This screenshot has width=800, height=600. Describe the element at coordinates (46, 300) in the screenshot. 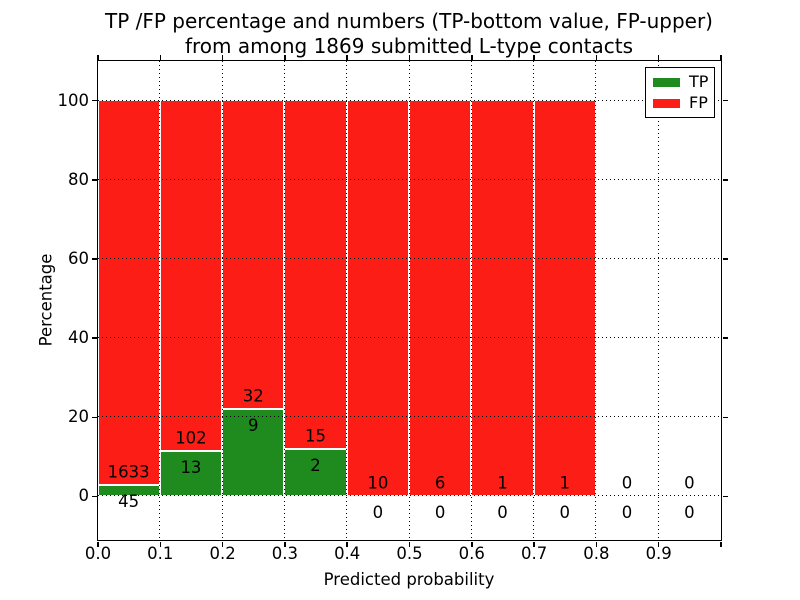

I see `y-axis-label: Percentage` at that location.